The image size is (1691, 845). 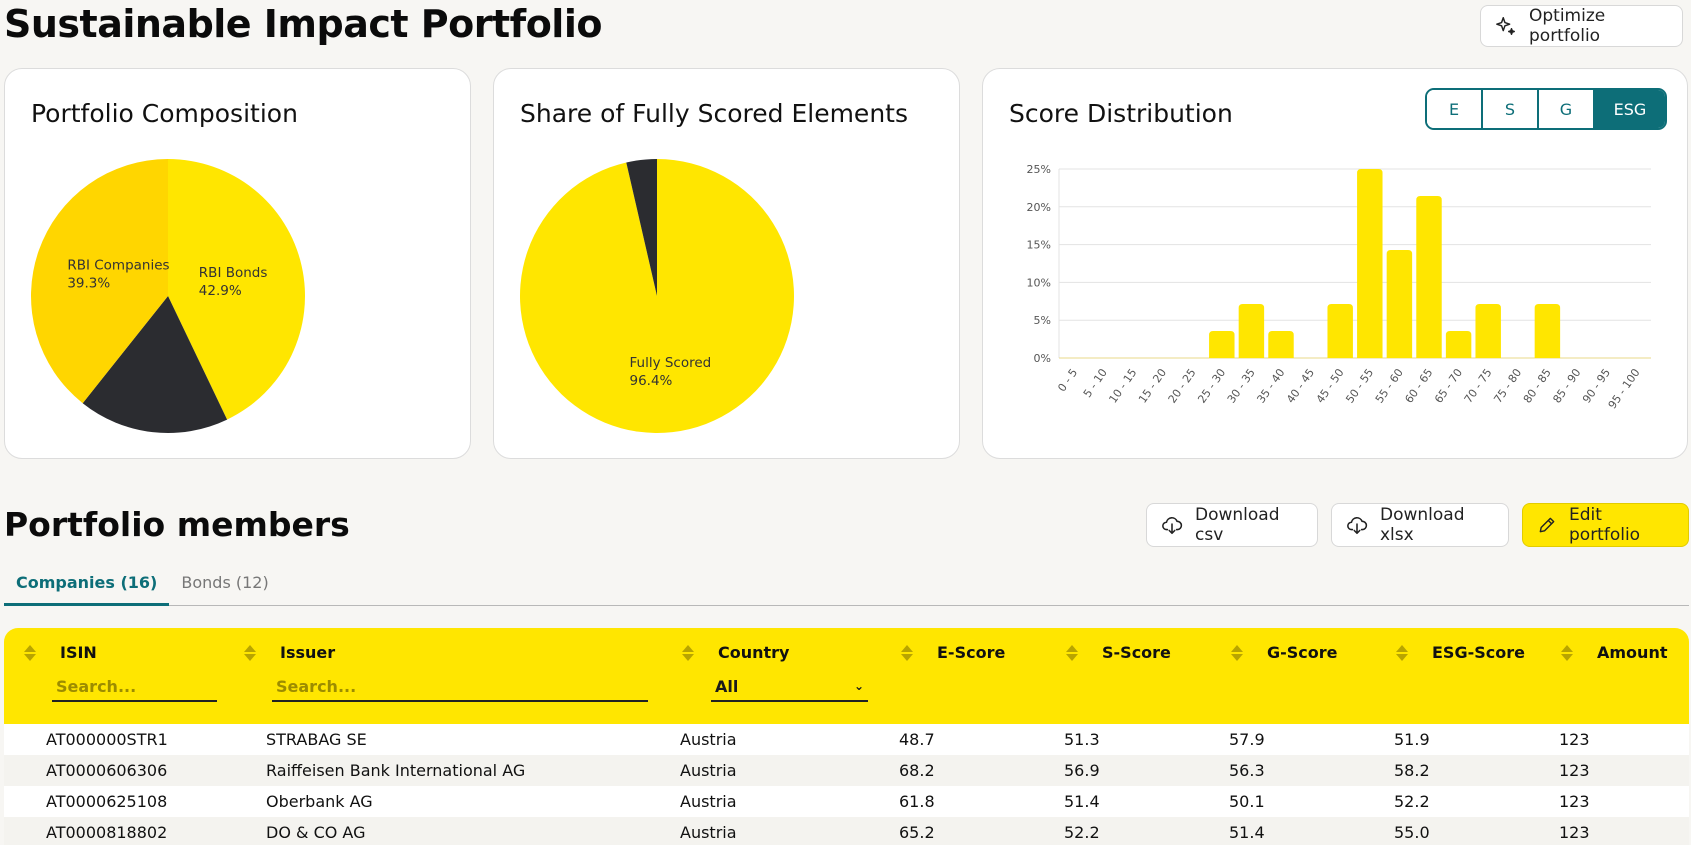 What do you see at coordinates (1270, 385) in the screenshot?
I see `x-tick-label: 35 - 40` at bounding box center [1270, 385].